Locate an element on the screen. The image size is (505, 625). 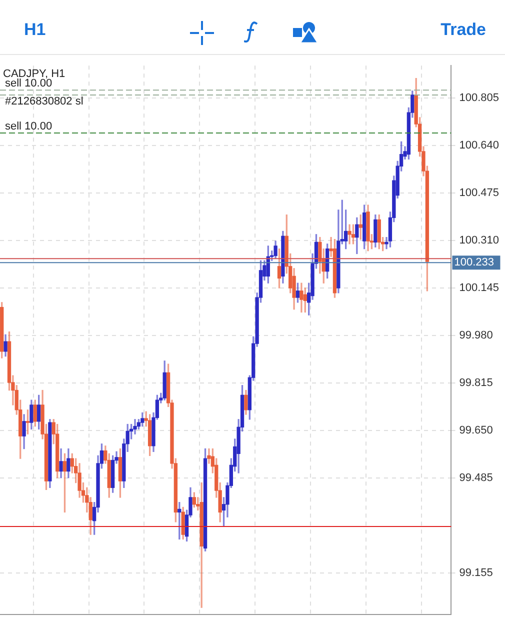
y-tick-label: 100.805 is located at coordinates (479, 98).